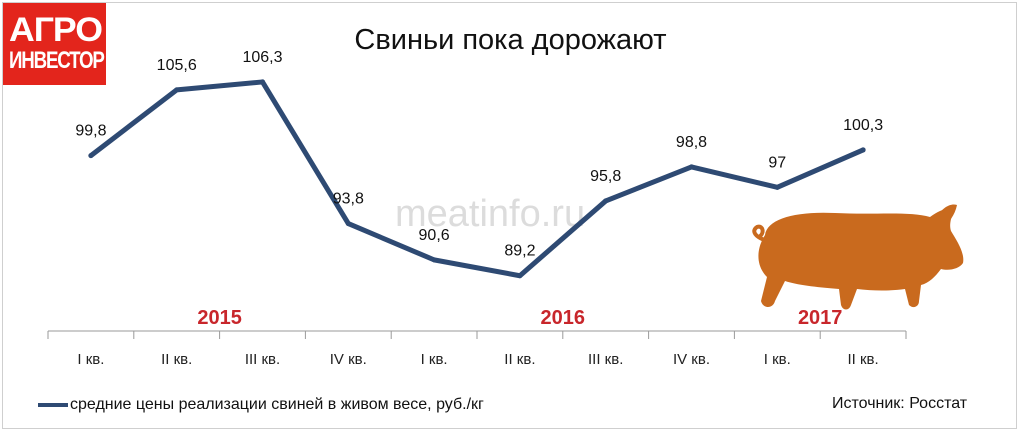 Image resolution: width=1021 pixels, height=433 pixels. What do you see at coordinates (605, 176) in the screenshot?
I see `data-label: 95,8` at bounding box center [605, 176].